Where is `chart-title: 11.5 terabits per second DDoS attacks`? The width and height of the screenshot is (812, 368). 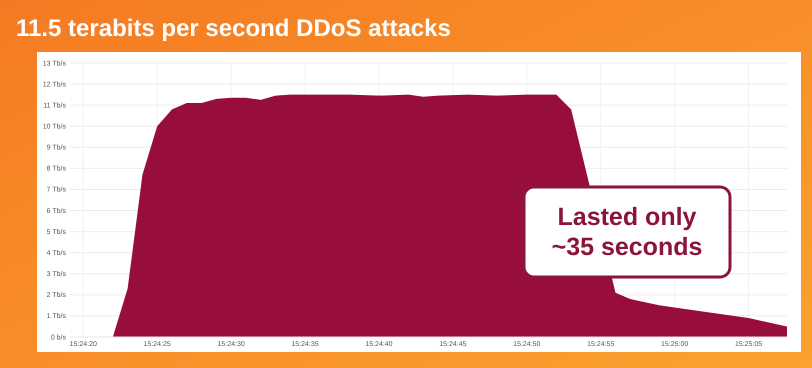 chart-title: 11.5 terabits per second DDoS attacks is located at coordinates (233, 28).